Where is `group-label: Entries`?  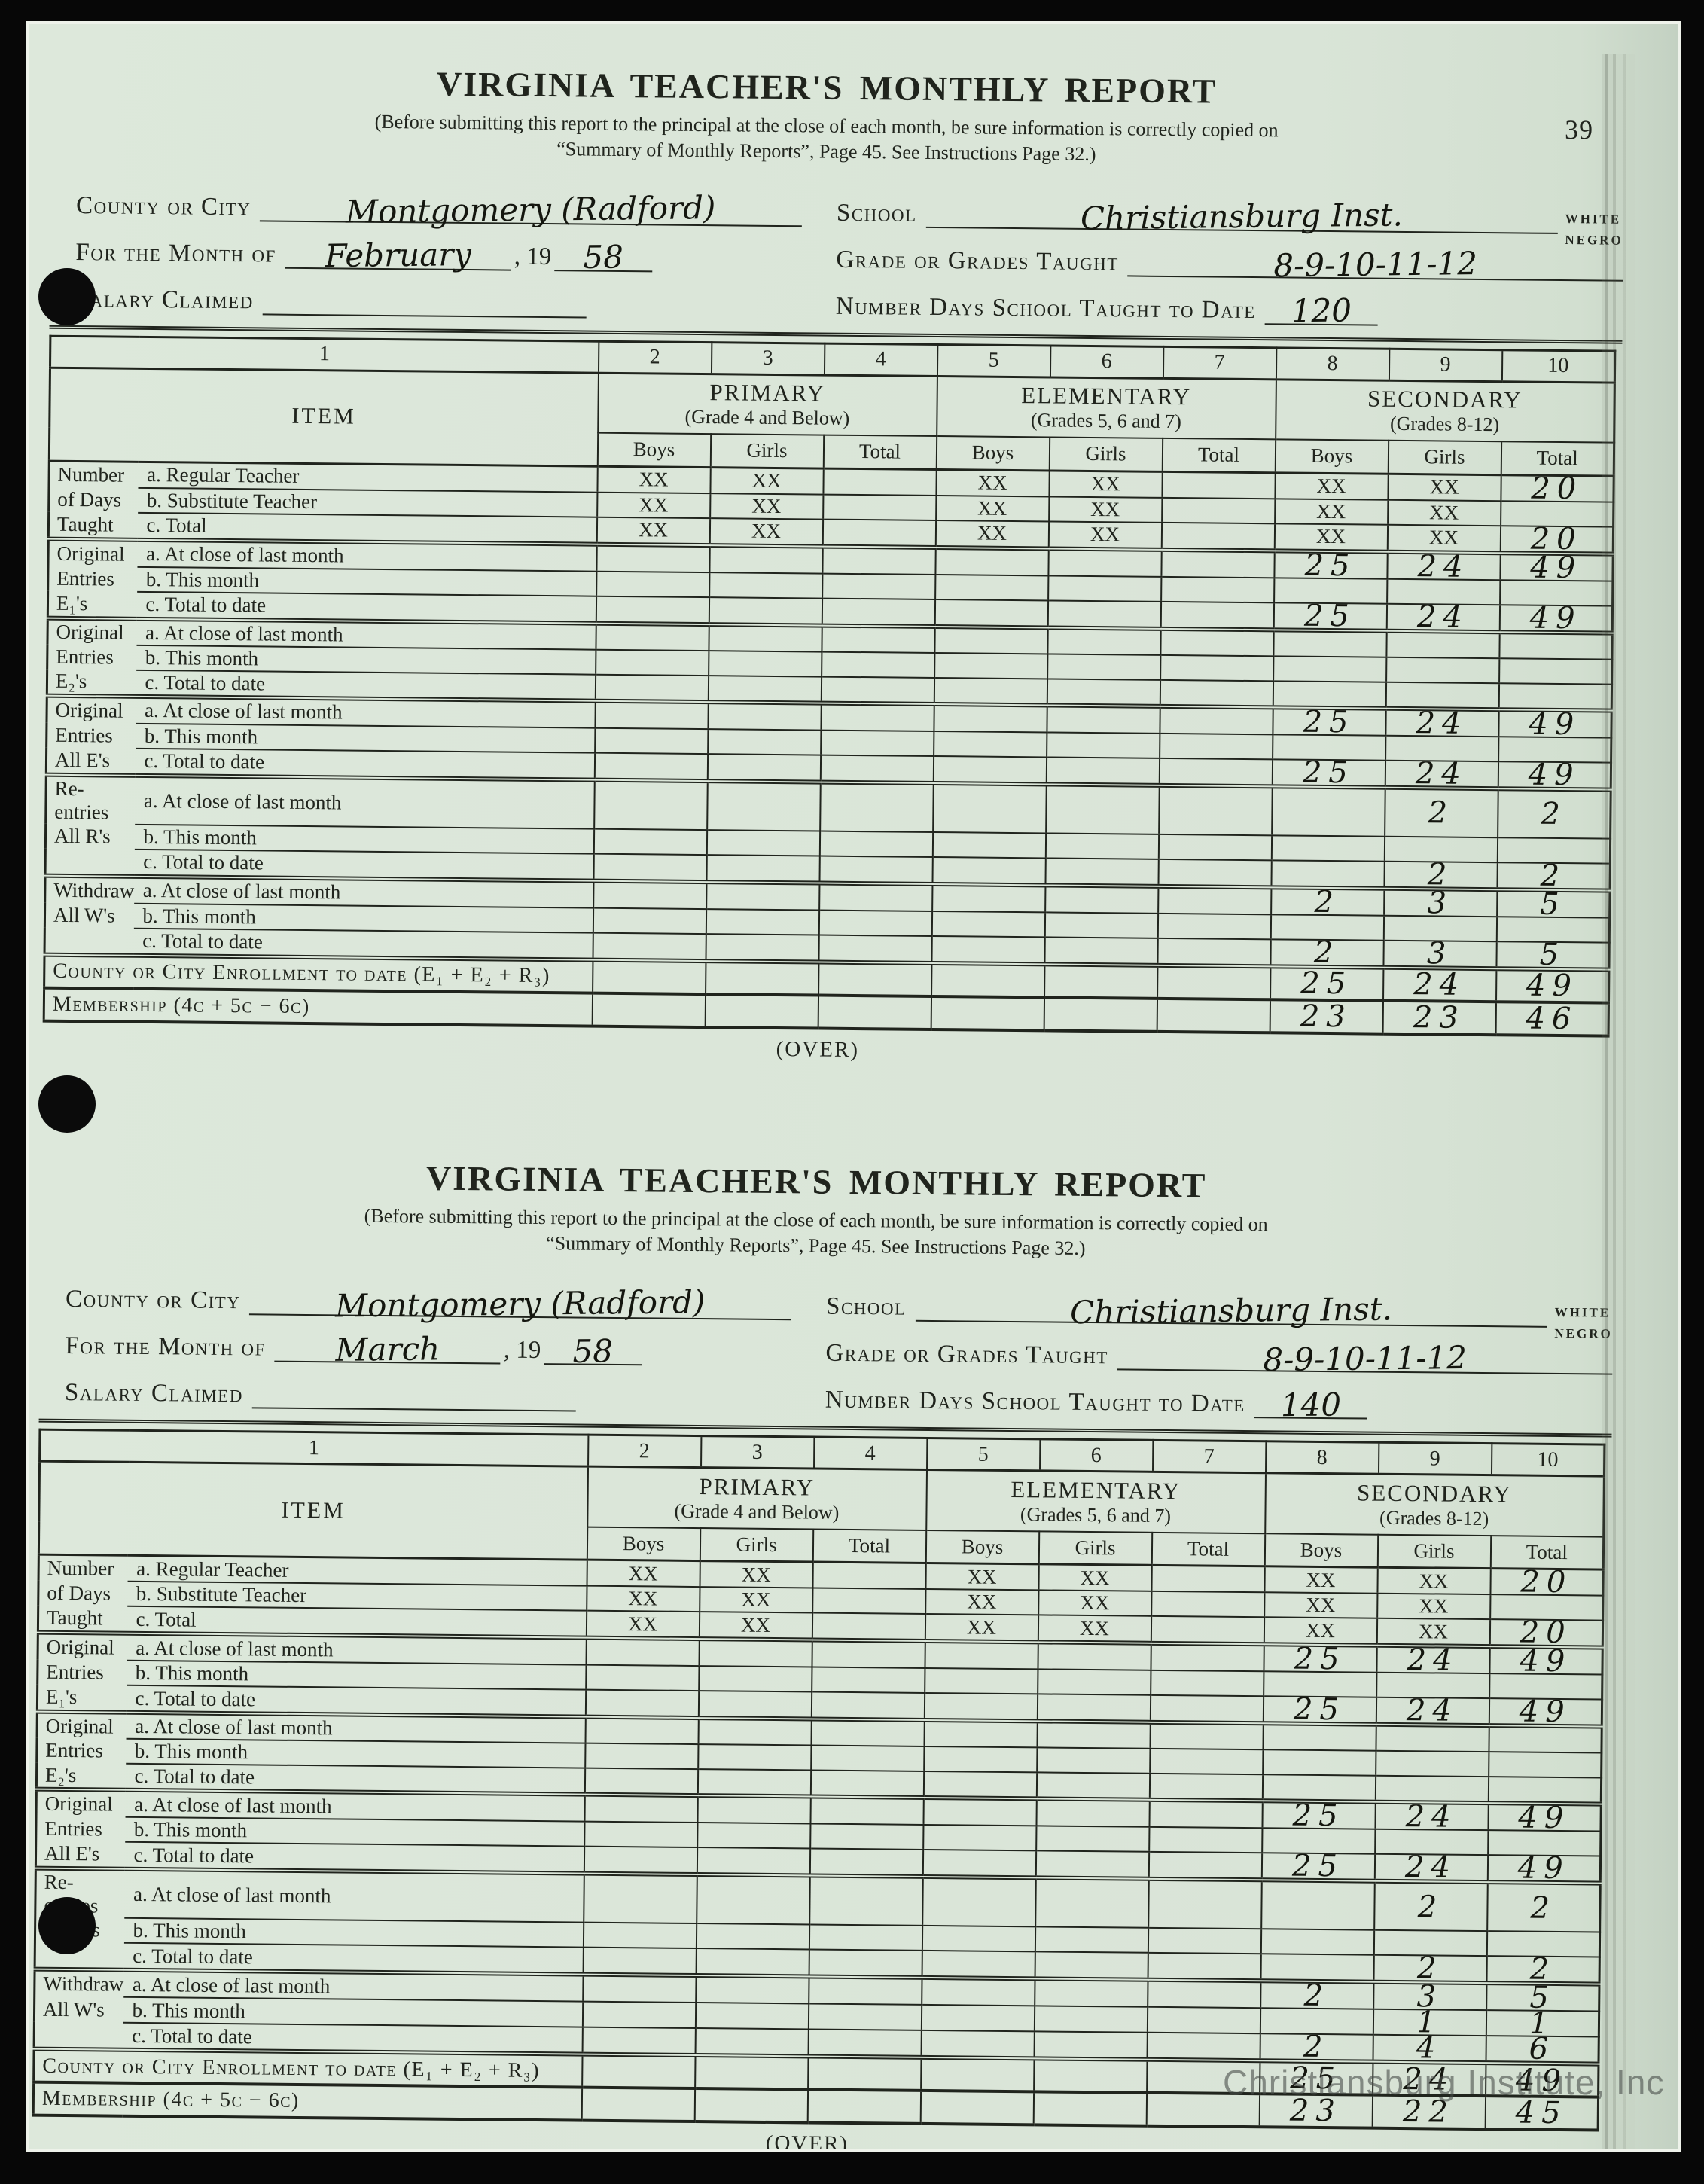 group-label: Entries is located at coordinates (85, 578).